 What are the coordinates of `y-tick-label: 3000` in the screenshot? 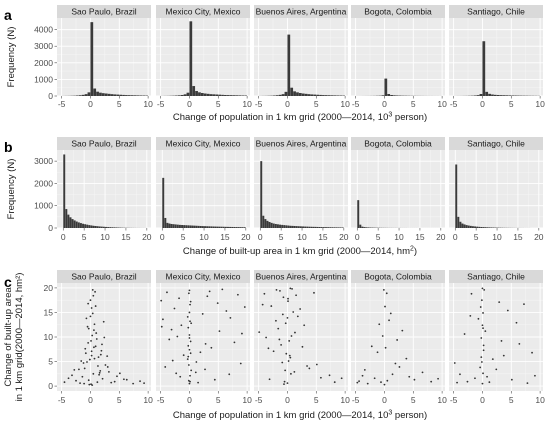 It's located at (43, 46).